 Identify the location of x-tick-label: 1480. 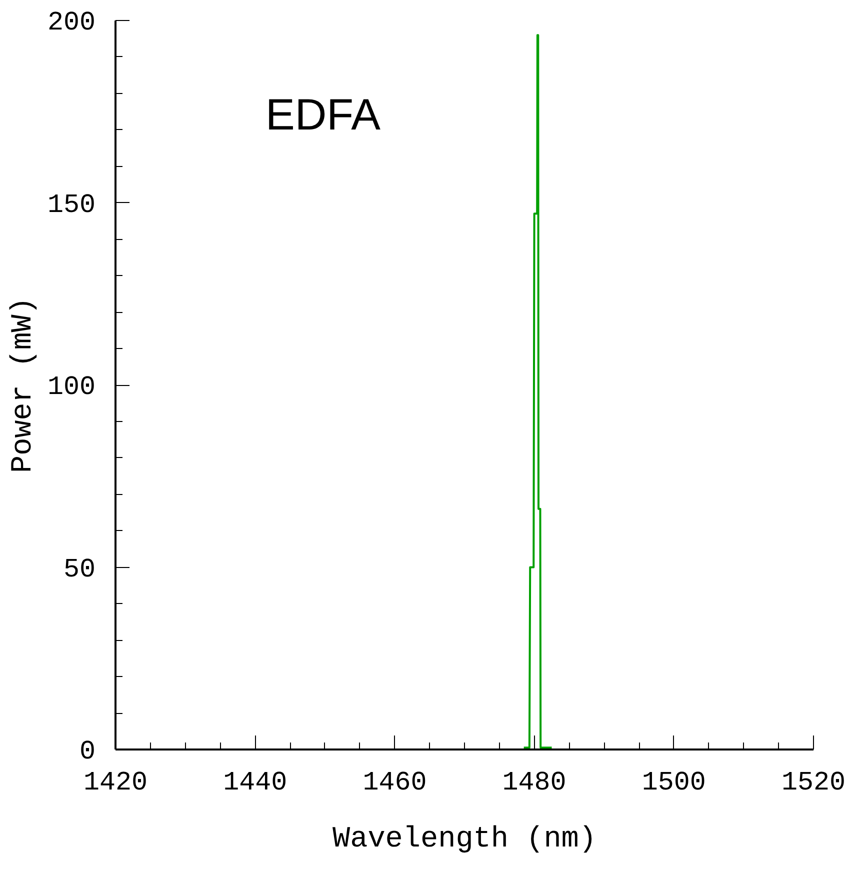
(534, 783).